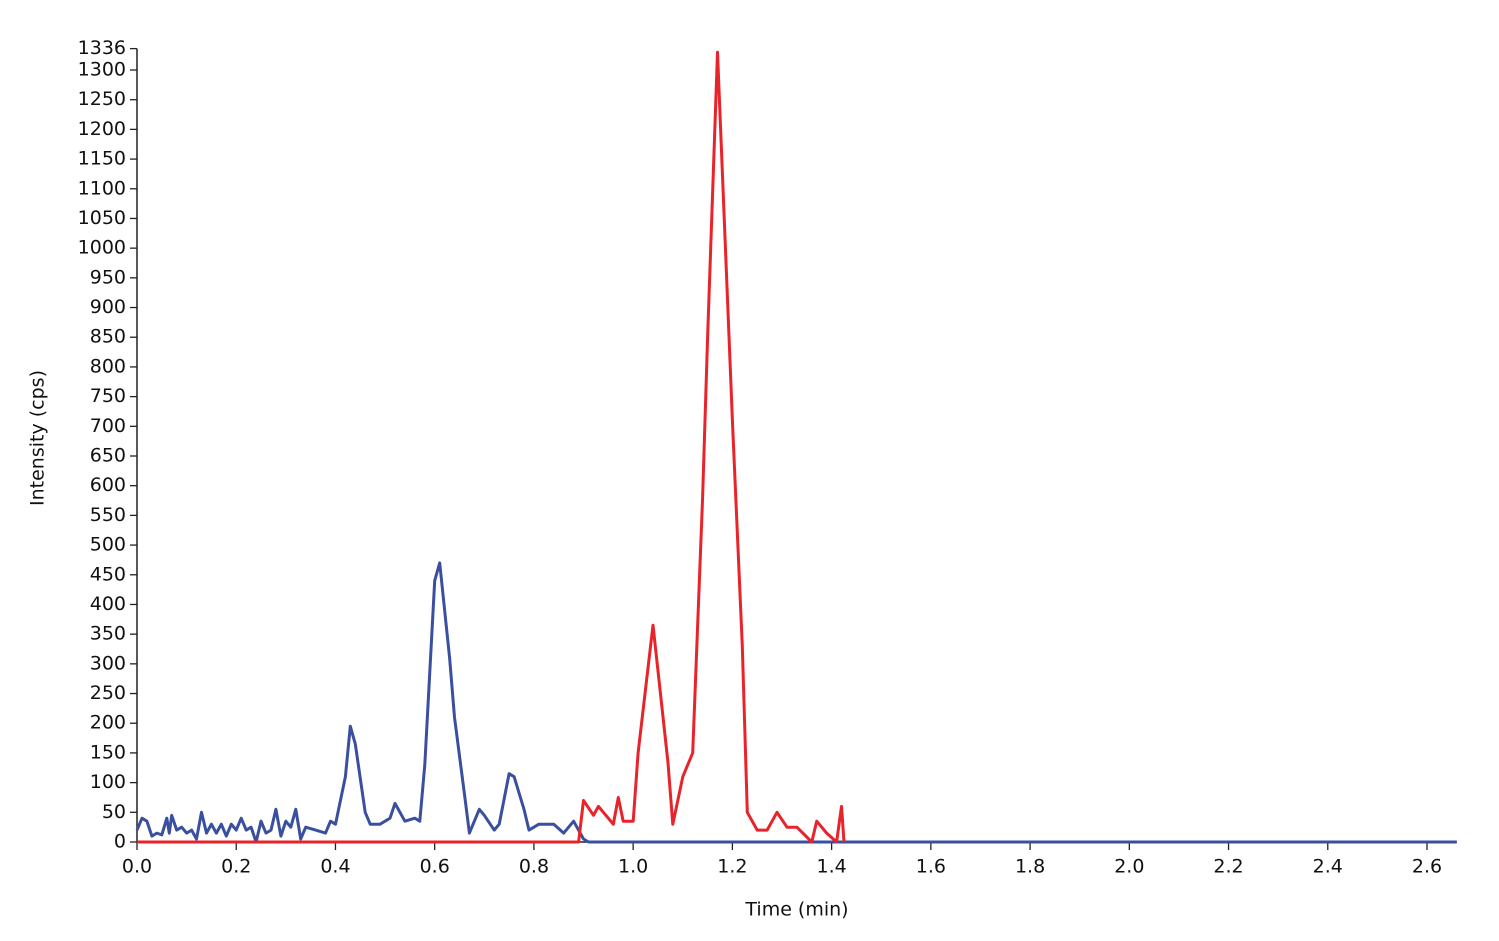 The image size is (1499, 941). Describe the element at coordinates (1427, 867) in the screenshot. I see `x-tick-label: 2.6` at that location.